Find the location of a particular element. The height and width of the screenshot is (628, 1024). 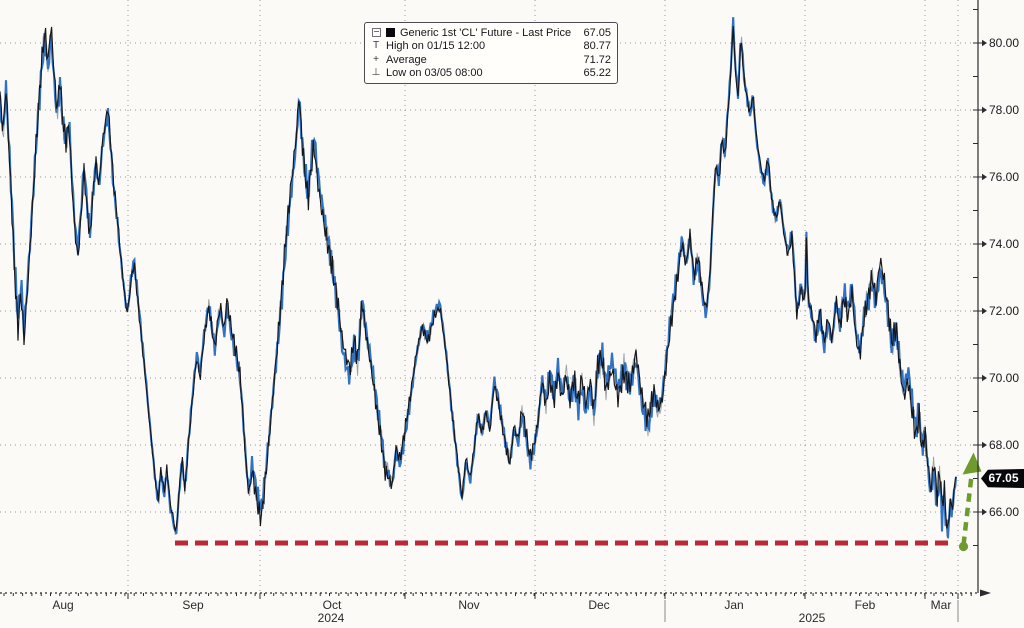

y-tick-label: 70.00 is located at coordinates (1004, 378).